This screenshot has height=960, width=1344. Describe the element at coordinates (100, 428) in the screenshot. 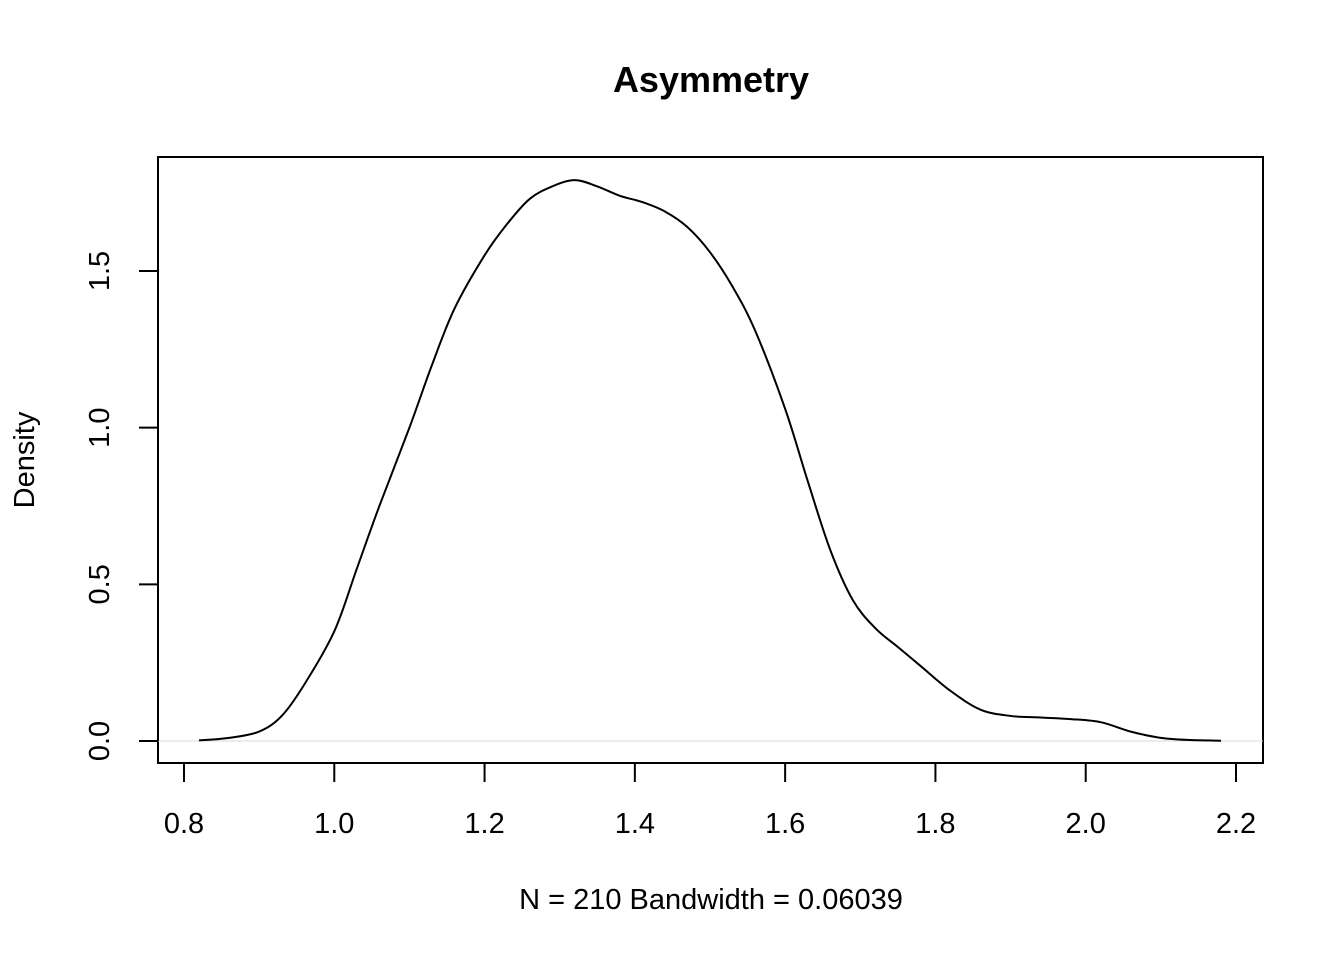

I see `y-tick-label: 1.0` at that location.